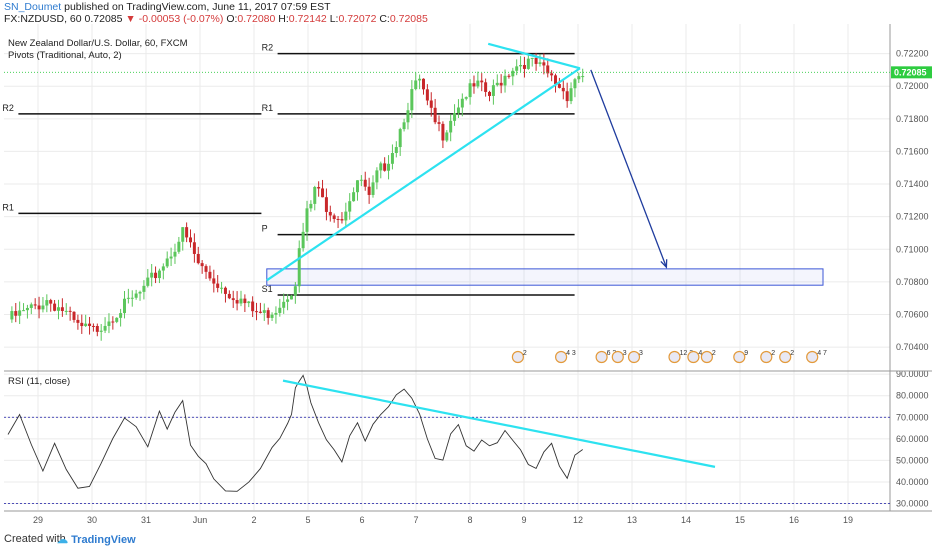 The height and width of the screenshot is (550, 932). What do you see at coordinates (8, 108) in the screenshot?
I see `pivot-label: R2` at bounding box center [8, 108].